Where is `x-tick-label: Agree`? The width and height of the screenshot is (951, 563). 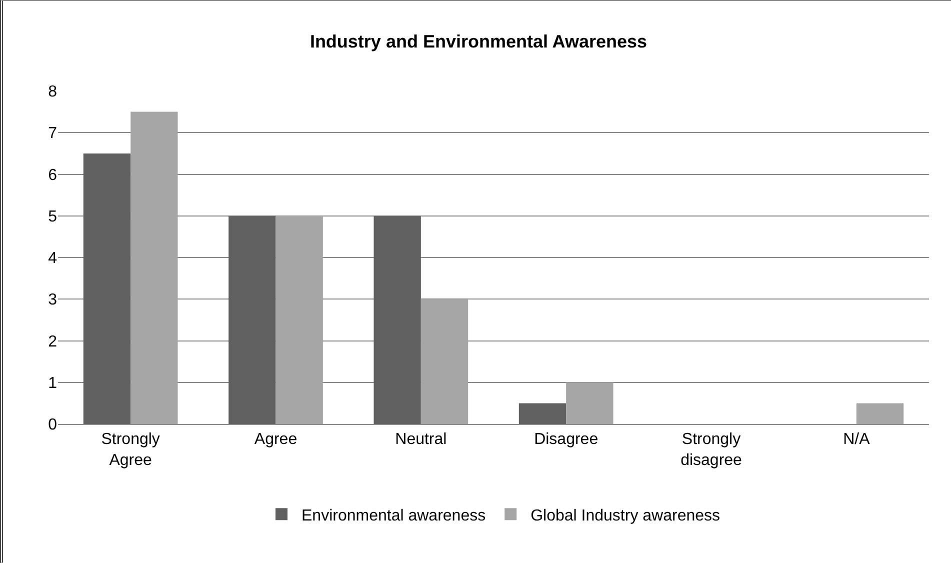
x-tick-label: Agree is located at coordinates (276, 439).